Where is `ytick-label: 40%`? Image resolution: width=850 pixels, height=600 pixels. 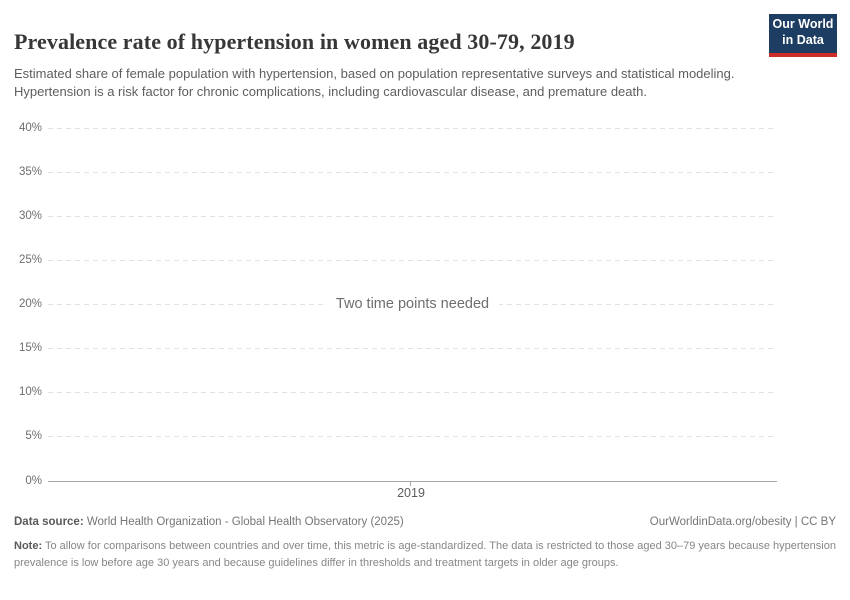 ytick-label: 40% is located at coordinates (30, 128).